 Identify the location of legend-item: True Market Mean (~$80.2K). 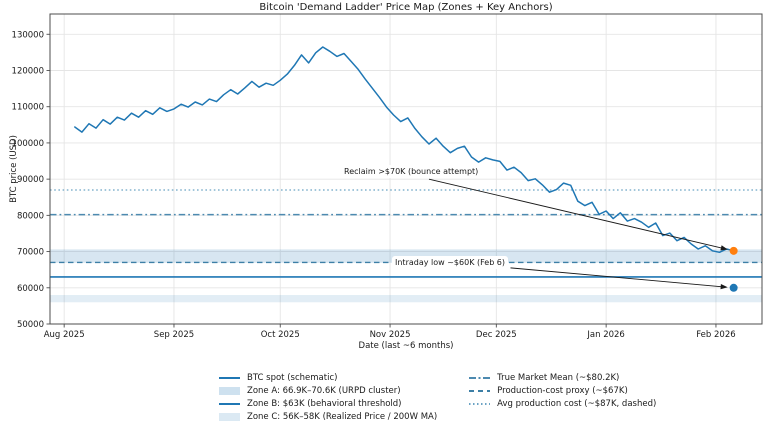
(562, 377).